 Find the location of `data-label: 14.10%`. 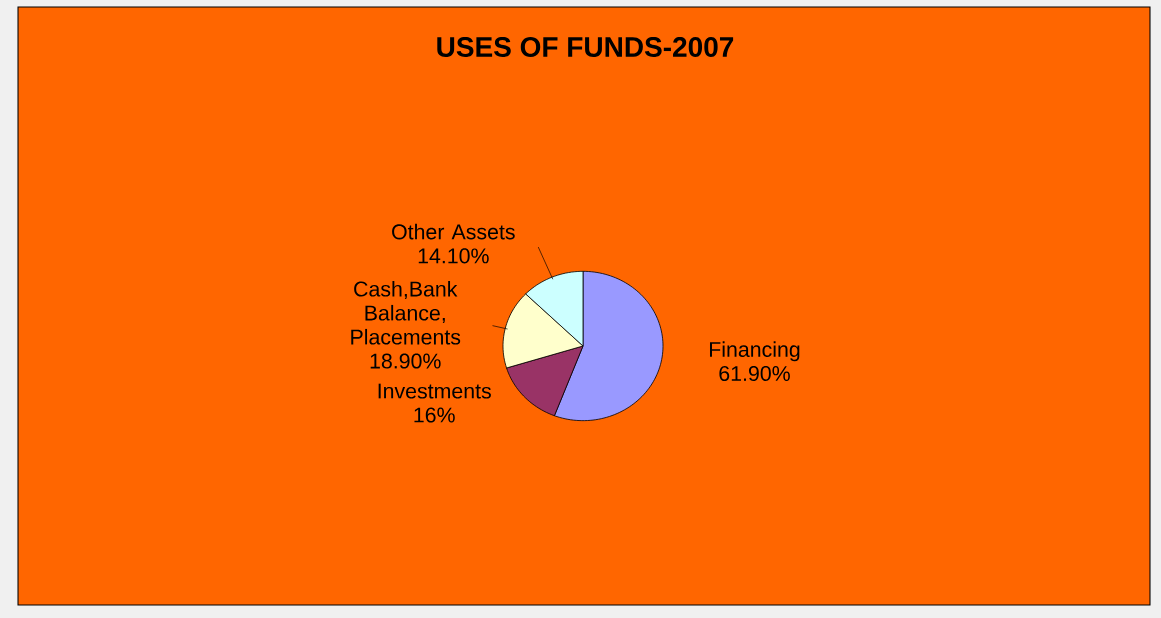

data-label: 14.10% is located at coordinates (453, 256).